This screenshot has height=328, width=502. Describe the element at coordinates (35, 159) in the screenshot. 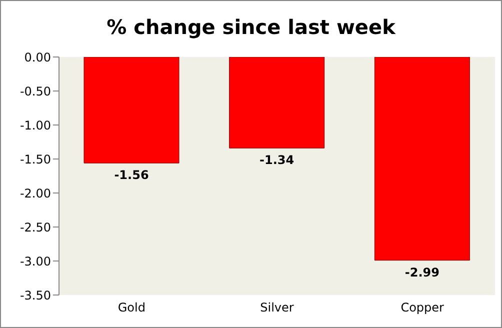

I see `y-tick-label: -1.50` at that location.